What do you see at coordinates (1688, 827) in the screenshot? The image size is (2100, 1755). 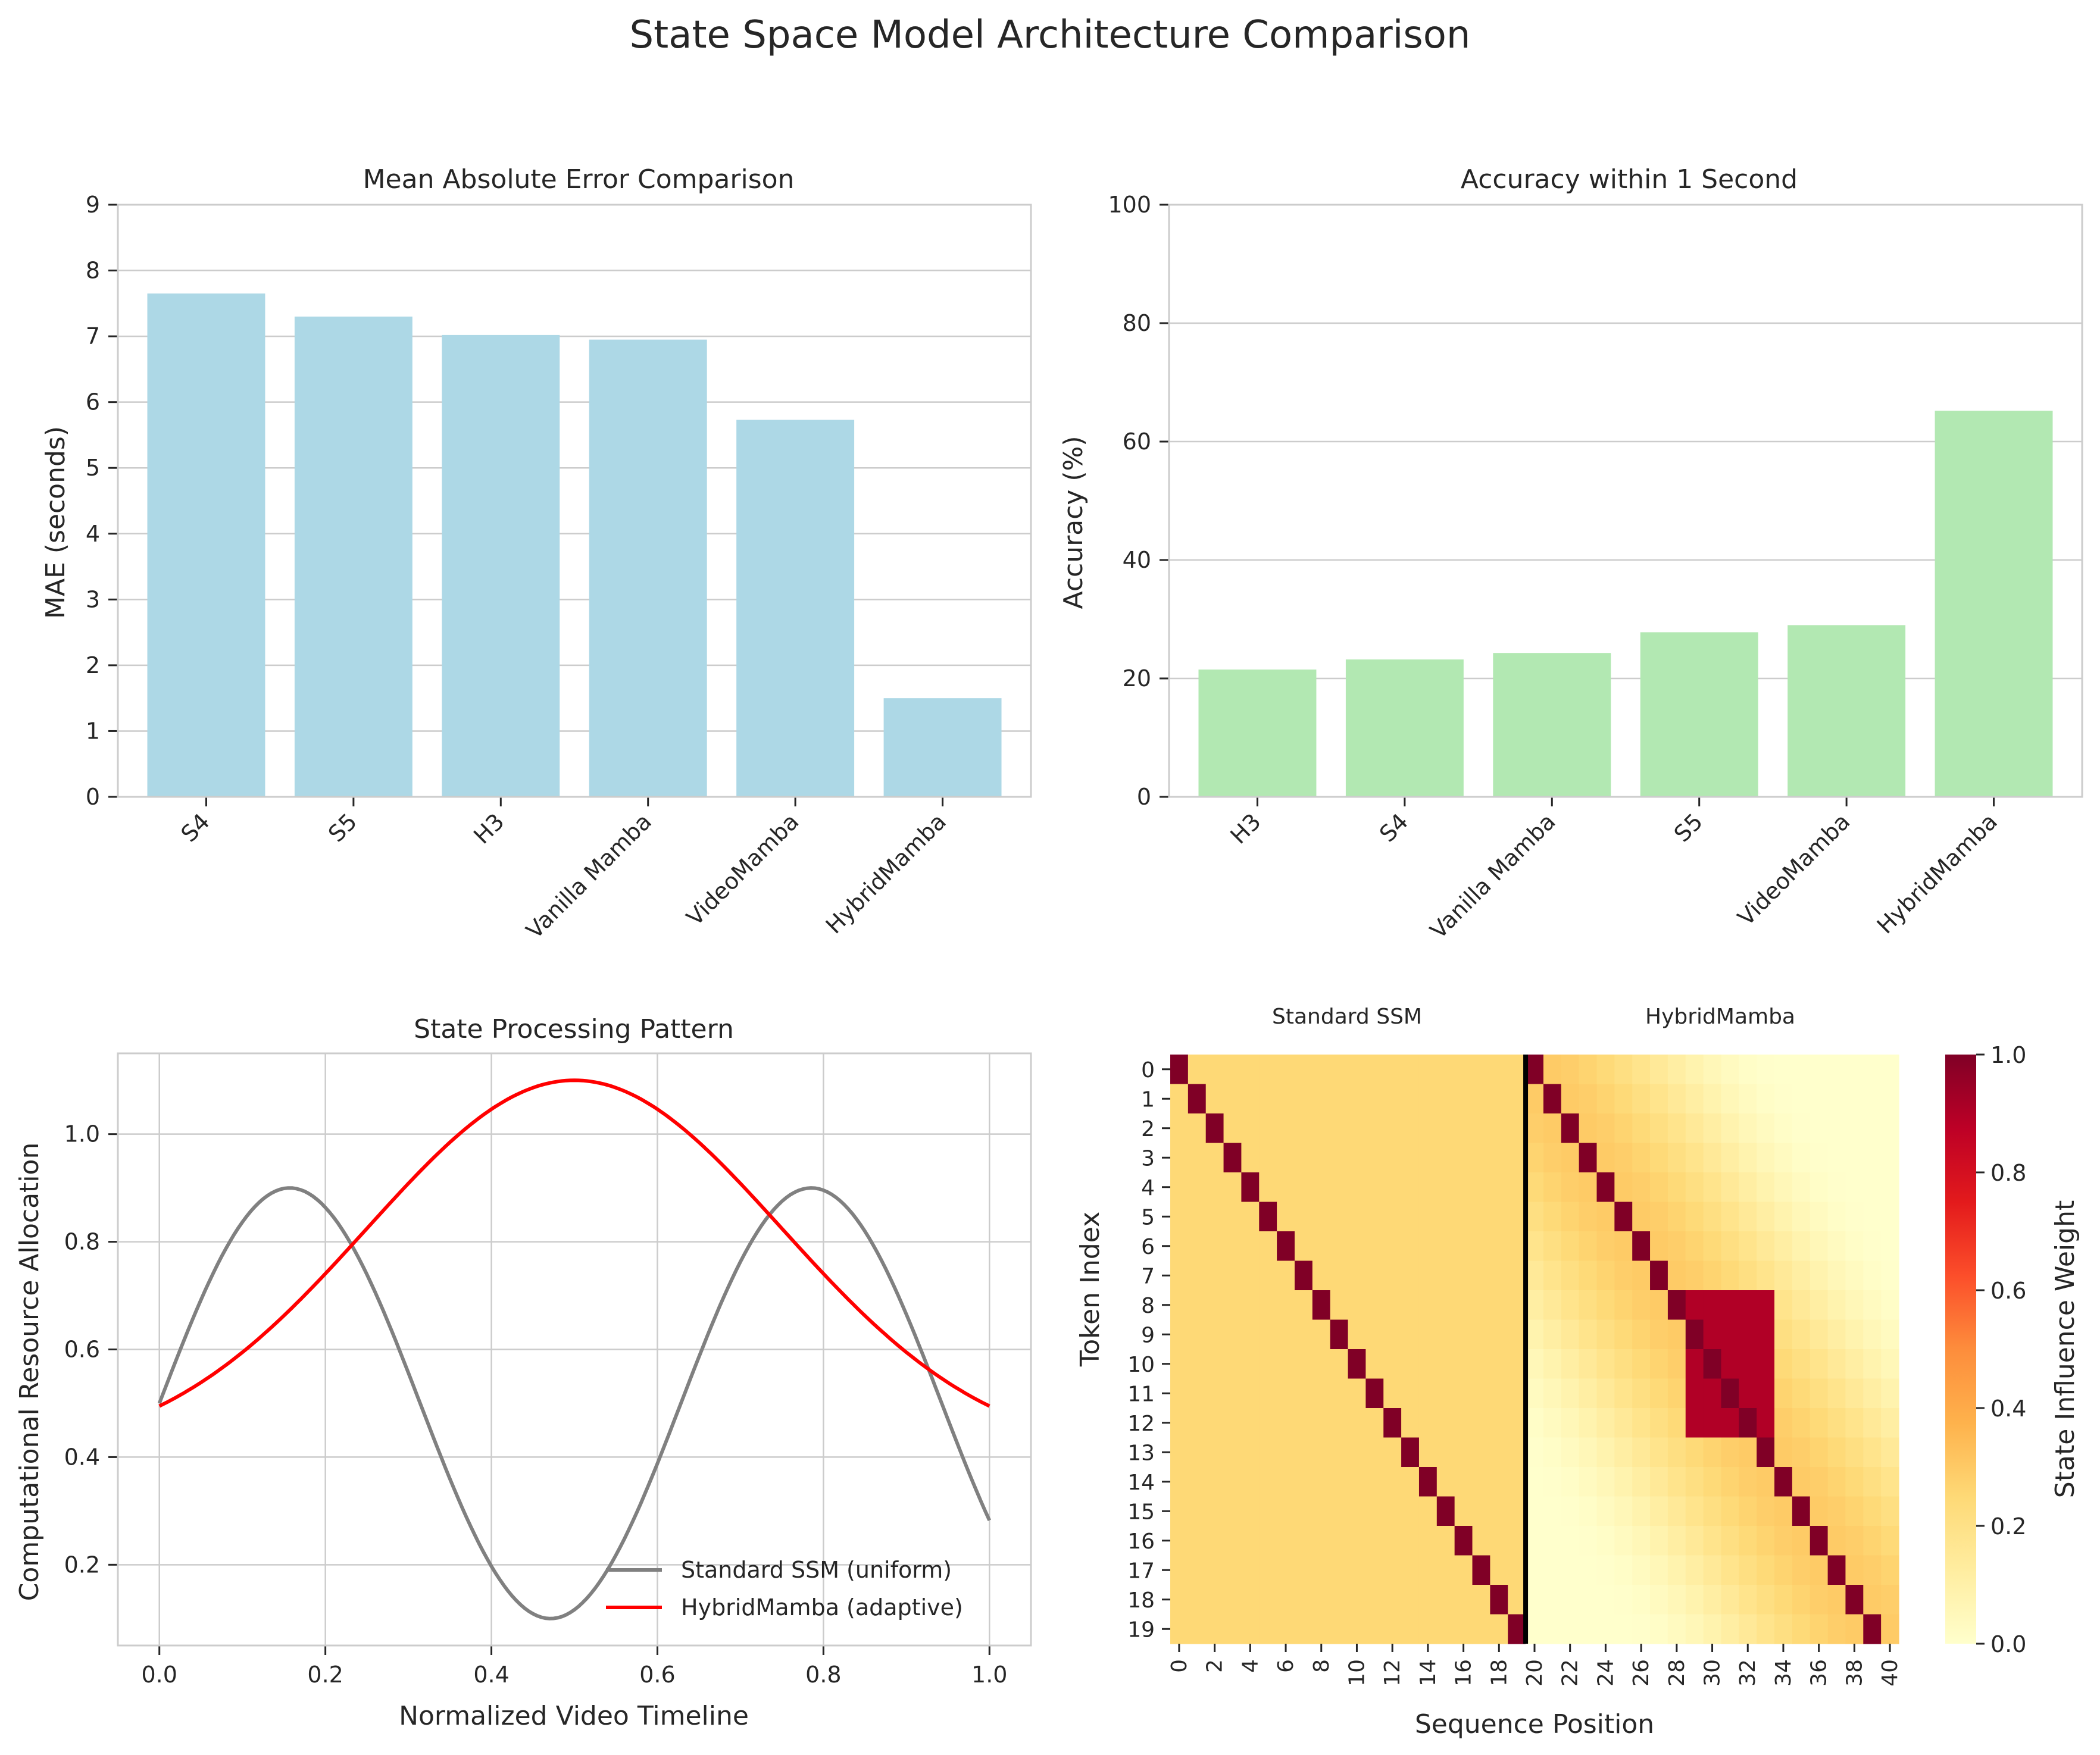 I see `x-tick-label: S5` at bounding box center [1688, 827].